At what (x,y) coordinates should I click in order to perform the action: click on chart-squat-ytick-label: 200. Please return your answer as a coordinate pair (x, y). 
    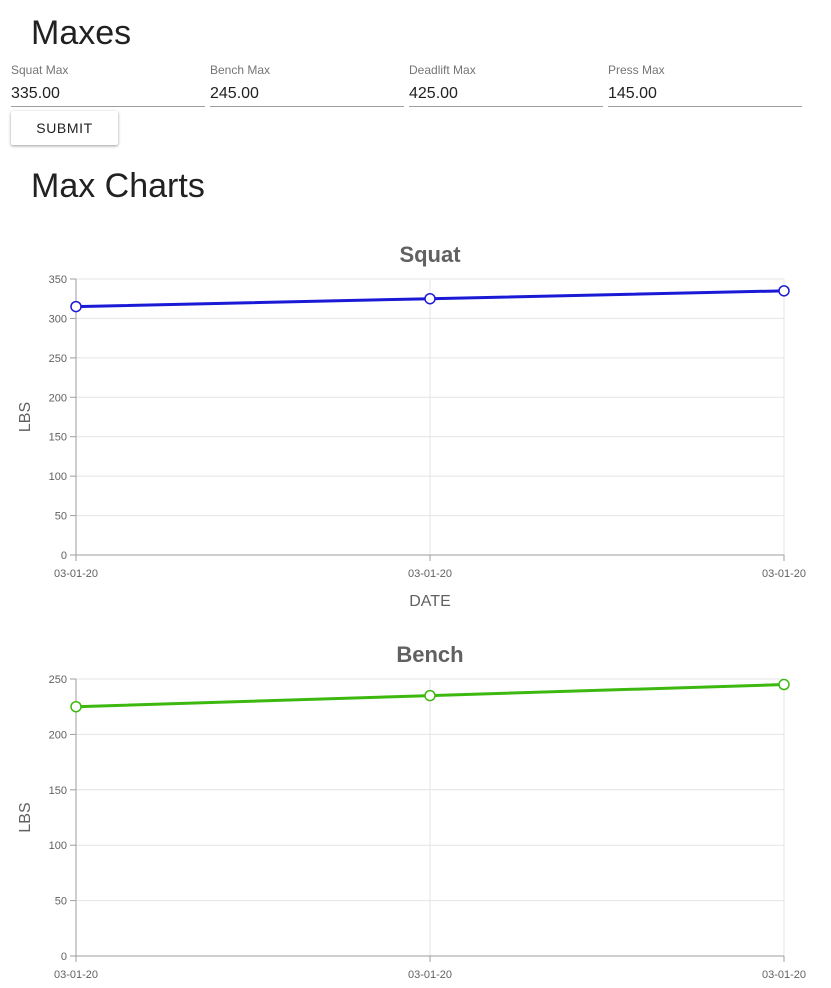
    Looking at the image, I should click on (58, 398).